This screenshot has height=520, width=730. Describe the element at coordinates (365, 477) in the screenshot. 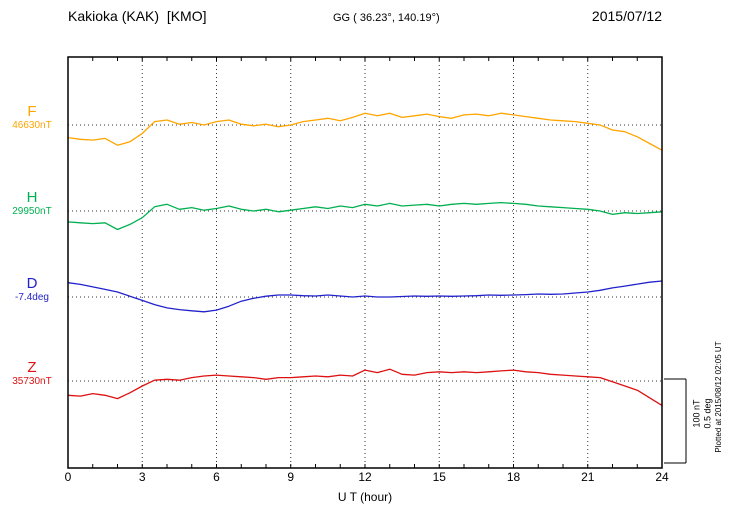

I see `x-tick-label: 12` at that location.